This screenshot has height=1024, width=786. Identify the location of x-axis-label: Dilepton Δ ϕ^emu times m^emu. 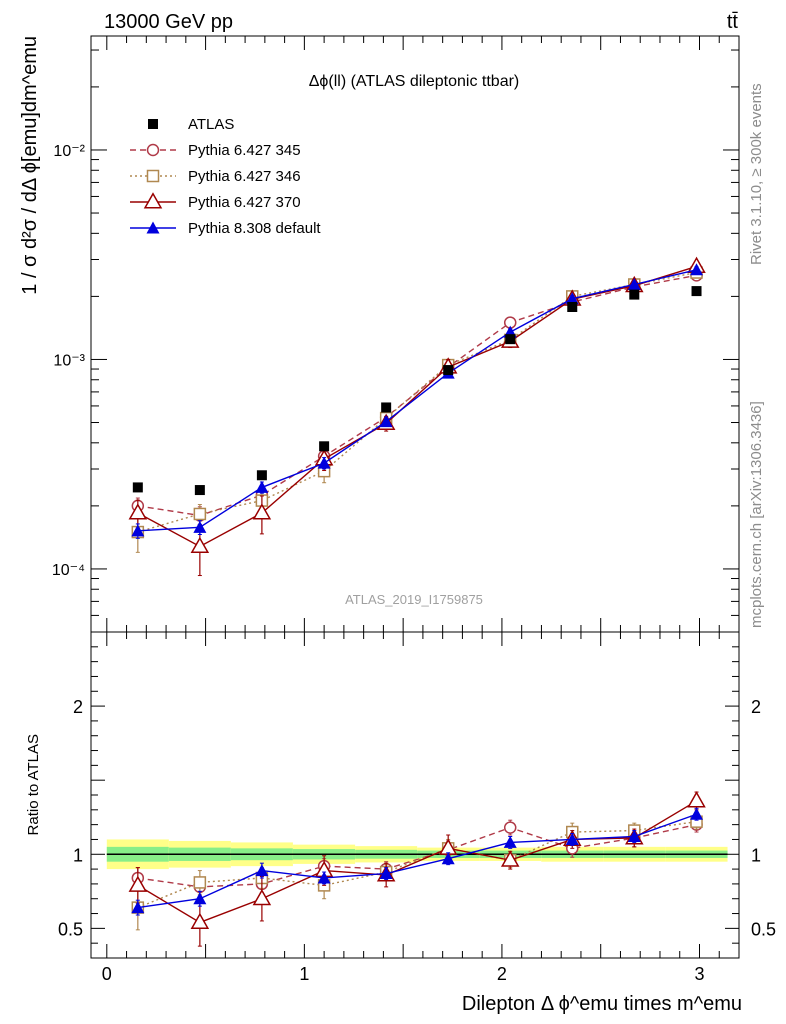
(602, 1004).